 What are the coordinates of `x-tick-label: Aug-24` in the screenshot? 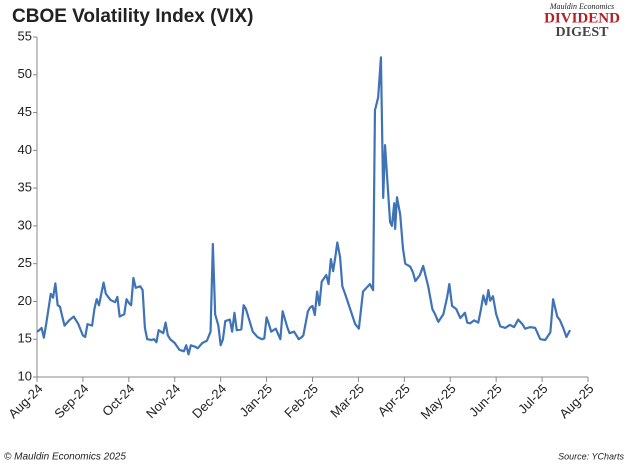 It's located at (25, 401).